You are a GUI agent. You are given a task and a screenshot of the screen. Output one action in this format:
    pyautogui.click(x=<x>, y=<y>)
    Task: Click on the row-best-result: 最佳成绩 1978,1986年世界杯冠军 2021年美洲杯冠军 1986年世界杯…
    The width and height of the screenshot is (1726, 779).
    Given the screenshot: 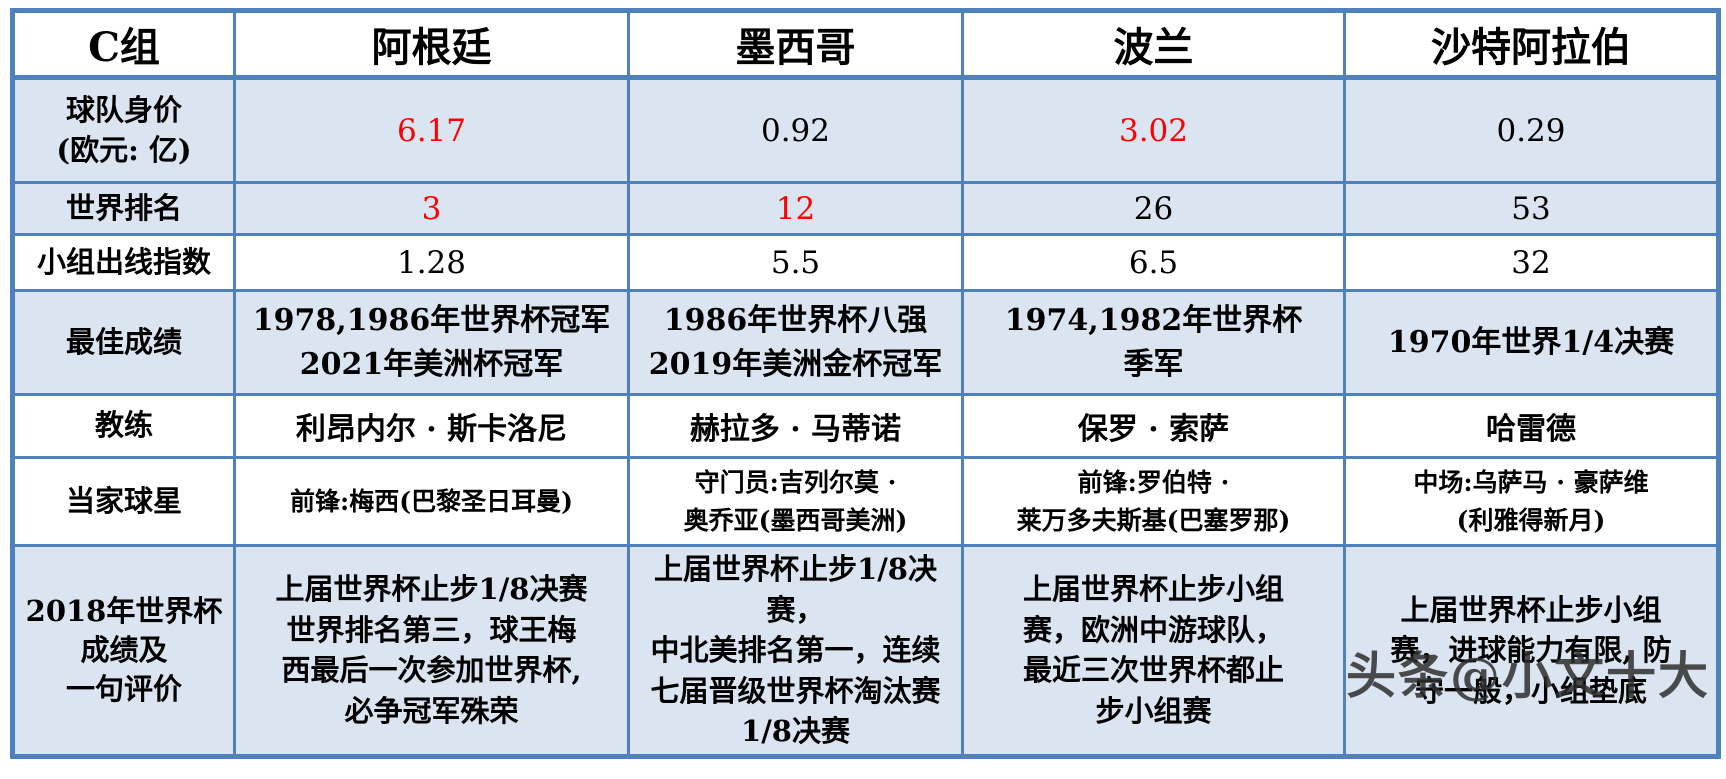 What is the action you would take?
    pyautogui.click(x=865, y=342)
    